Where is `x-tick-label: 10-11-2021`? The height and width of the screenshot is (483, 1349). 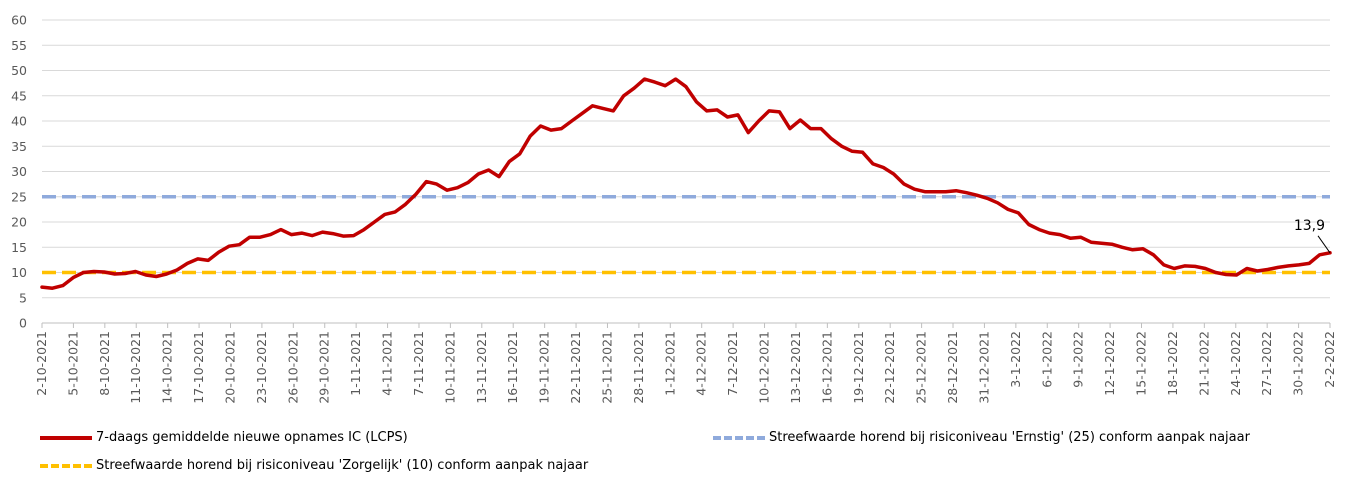
x-tick-label: 10-11-2021 is located at coordinates (449, 367).